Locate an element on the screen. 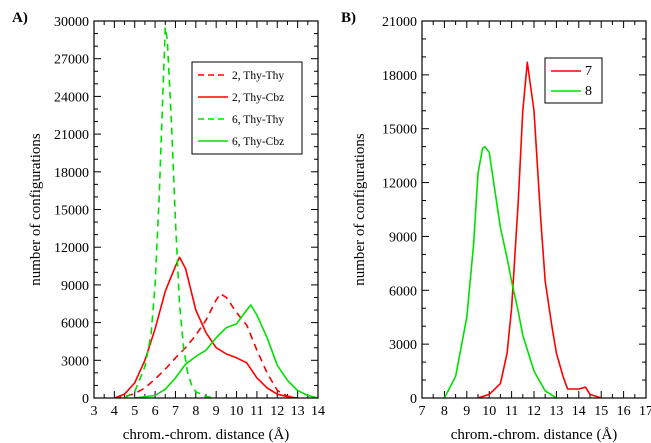  x-tick-label: 17 is located at coordinates (645, 411).